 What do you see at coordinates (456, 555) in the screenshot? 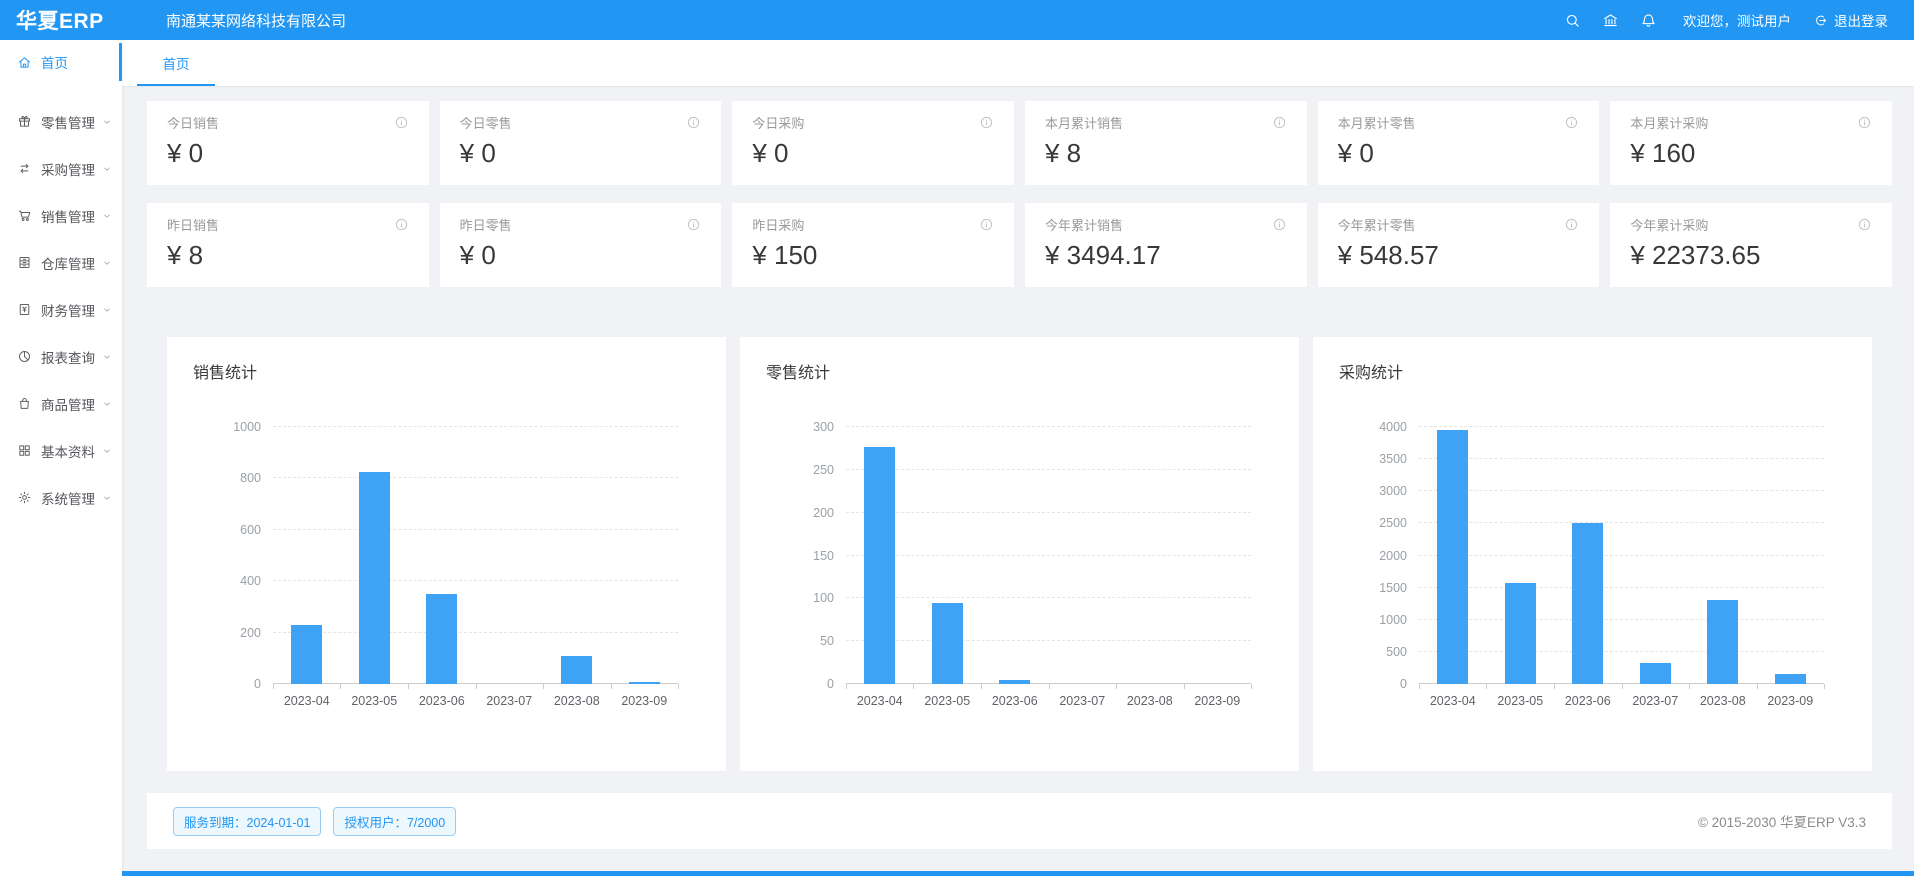
I see `chart-plot-area: 0 200 400 600 800 1000` at bounding box center [456, 555].